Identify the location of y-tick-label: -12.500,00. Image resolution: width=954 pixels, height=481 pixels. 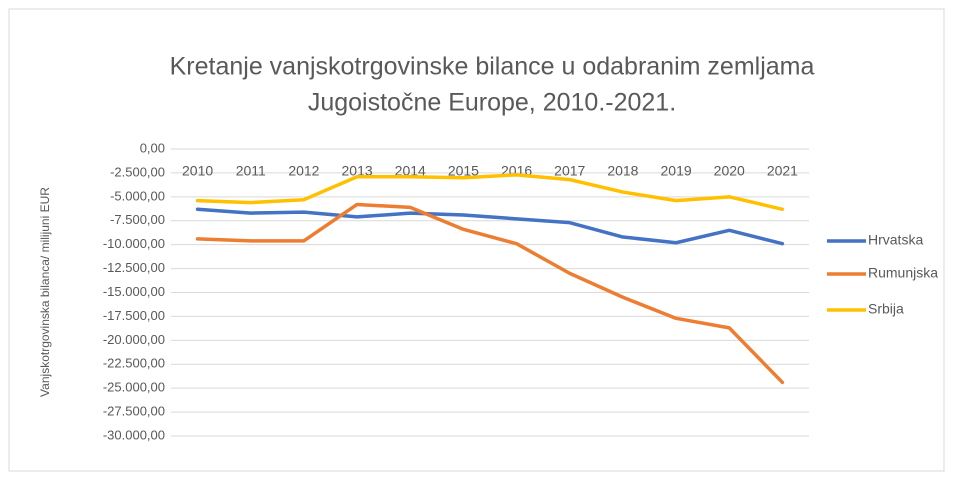
(134, 267).